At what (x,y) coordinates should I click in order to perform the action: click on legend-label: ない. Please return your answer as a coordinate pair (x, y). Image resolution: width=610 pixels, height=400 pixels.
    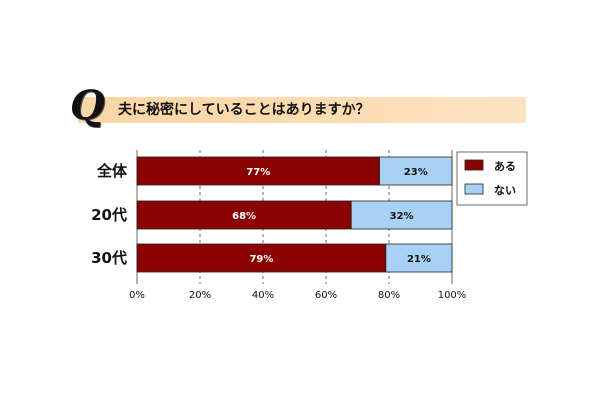
    Looking at the image, I should click on (505, 190).